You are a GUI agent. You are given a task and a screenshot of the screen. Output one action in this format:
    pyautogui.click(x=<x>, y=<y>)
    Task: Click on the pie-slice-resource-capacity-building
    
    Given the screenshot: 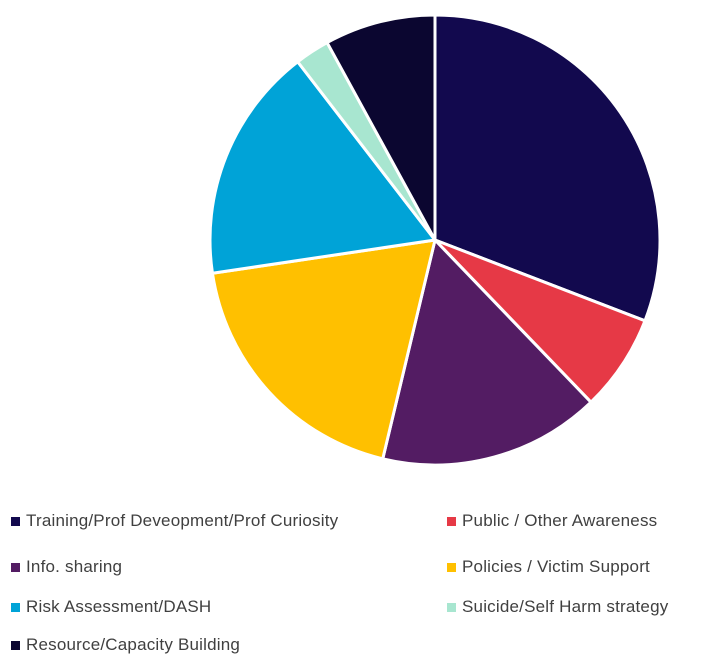 What is the action you would take?
    pyautogui.click(x=381, y=127)
    